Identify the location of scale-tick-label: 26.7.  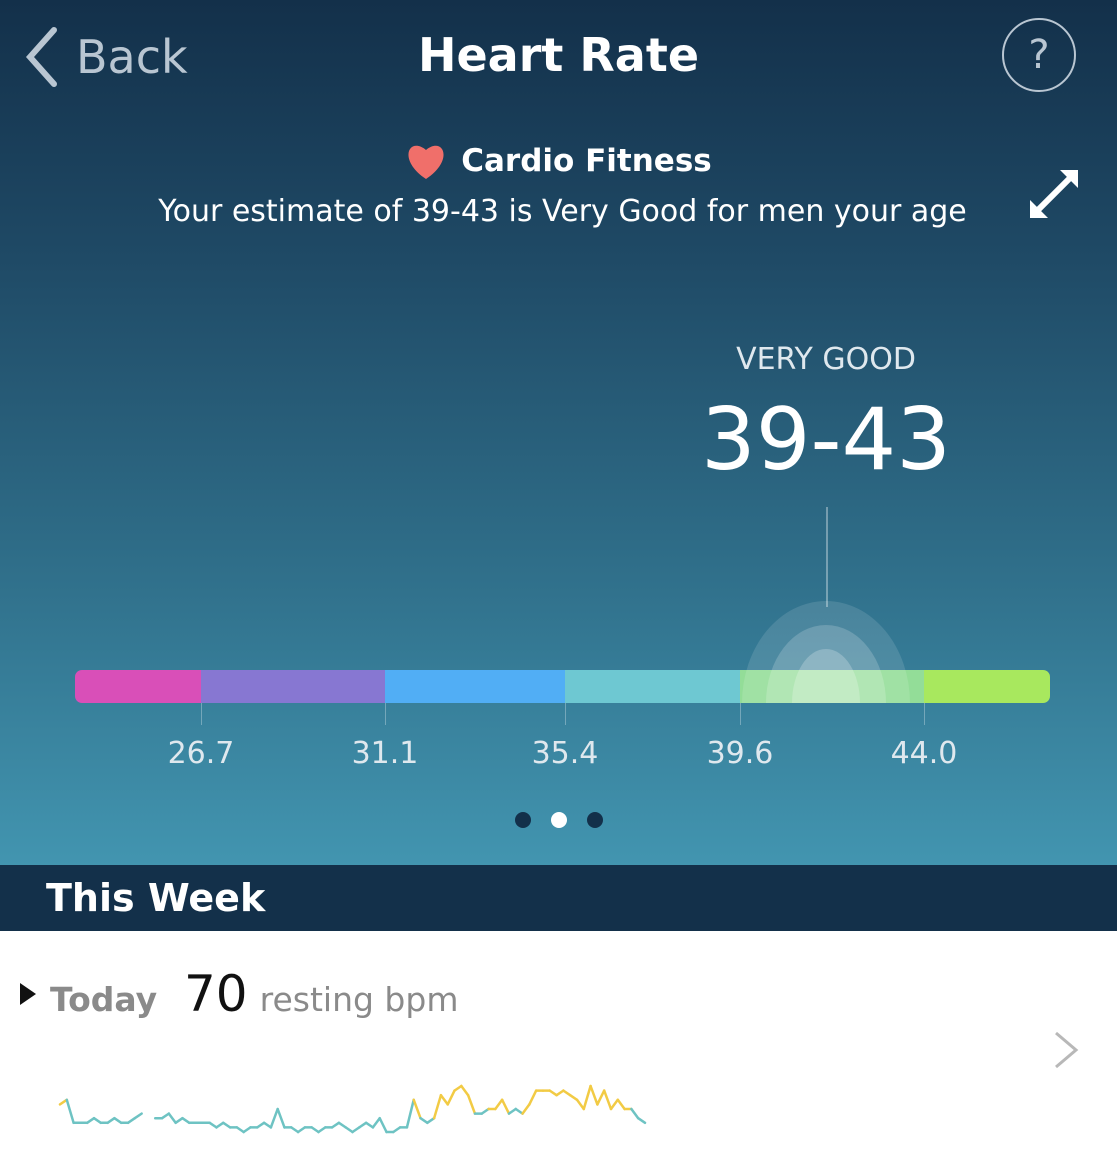
(201, 753).